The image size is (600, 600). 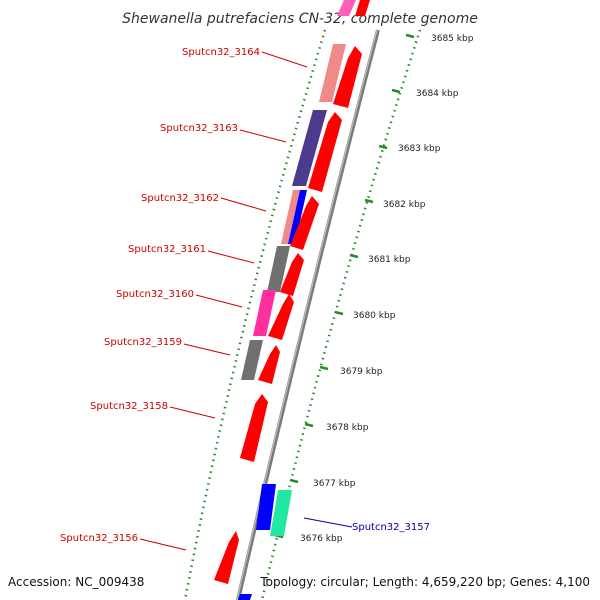 I want to click on gene-label: Sputcn32_3162, so click(x=180, y=198).